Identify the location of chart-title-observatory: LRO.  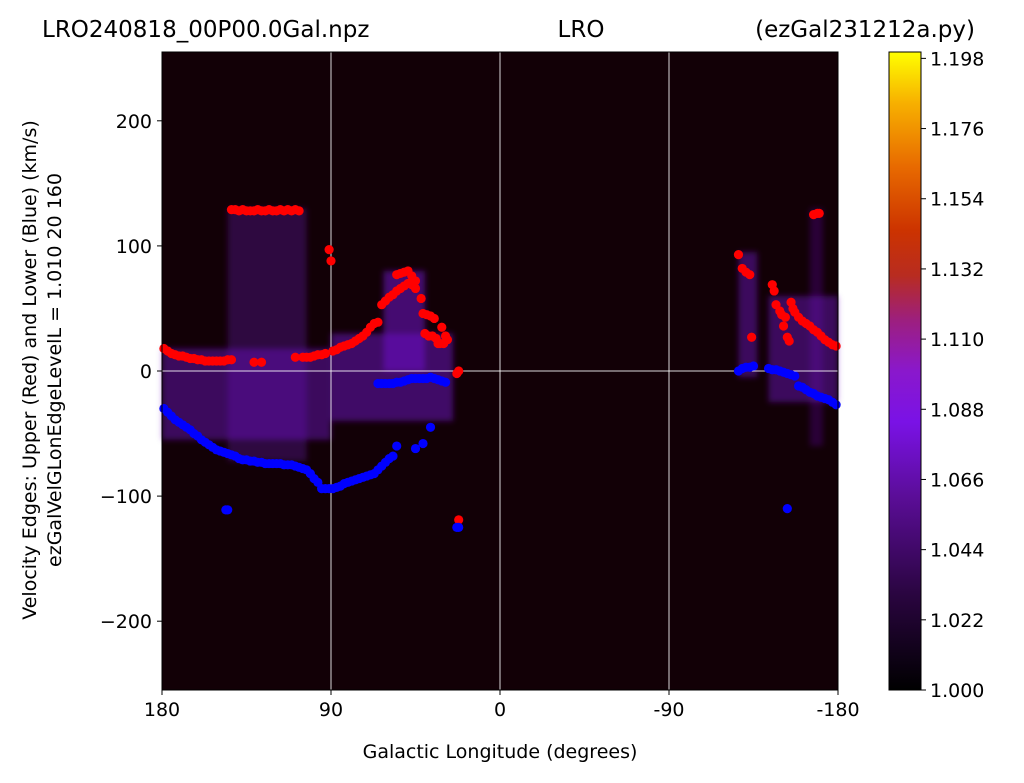
(581, 30).